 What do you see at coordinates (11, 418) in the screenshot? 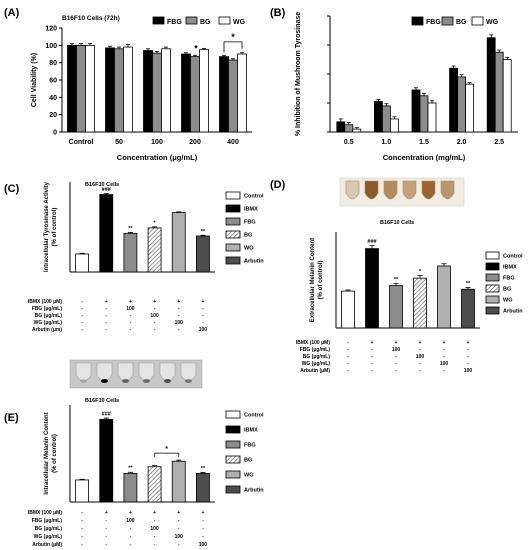
I see `panel-label-e: (E)` at bounding box center [11, 418].